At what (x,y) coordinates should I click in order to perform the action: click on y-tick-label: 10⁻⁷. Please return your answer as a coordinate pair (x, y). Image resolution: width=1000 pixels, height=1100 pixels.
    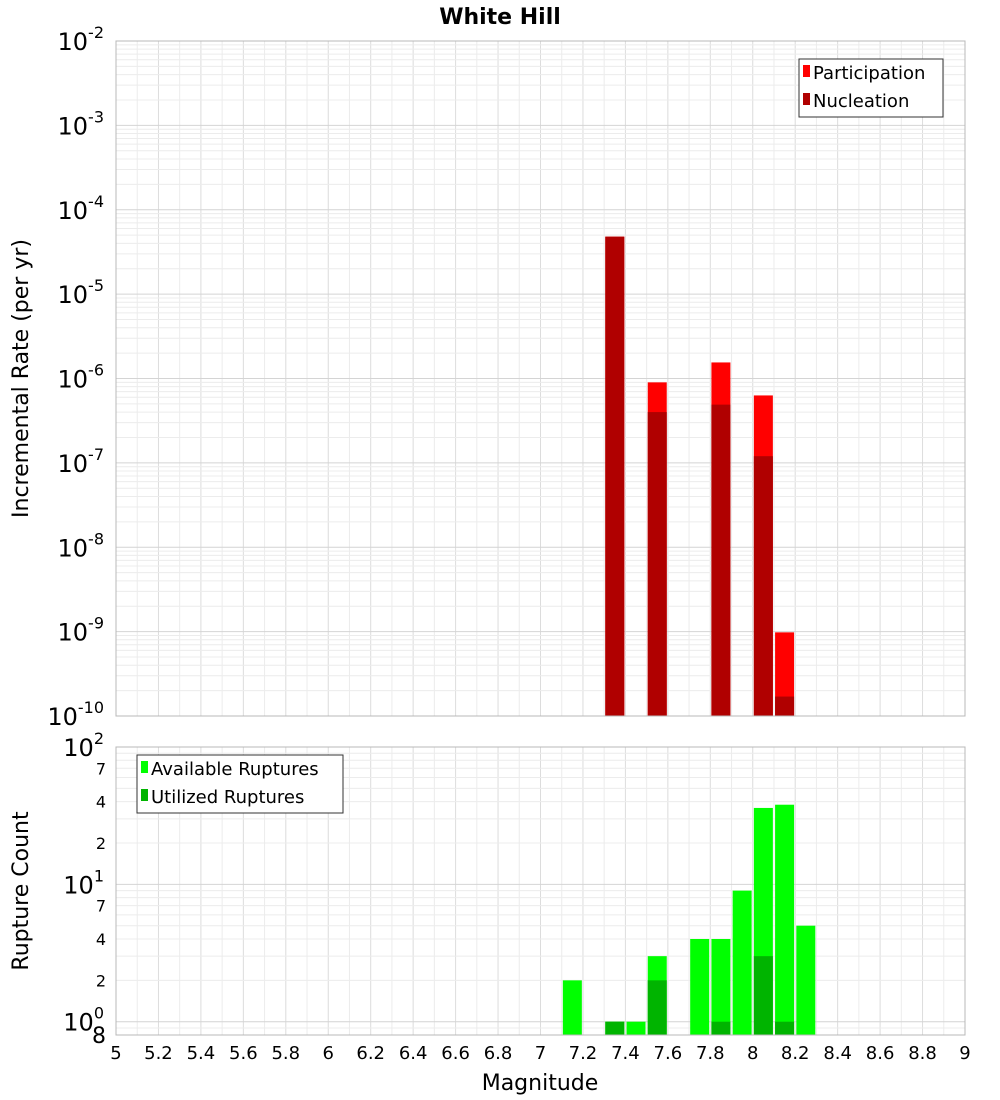
    Looking at the image, I should click on (81, 461).